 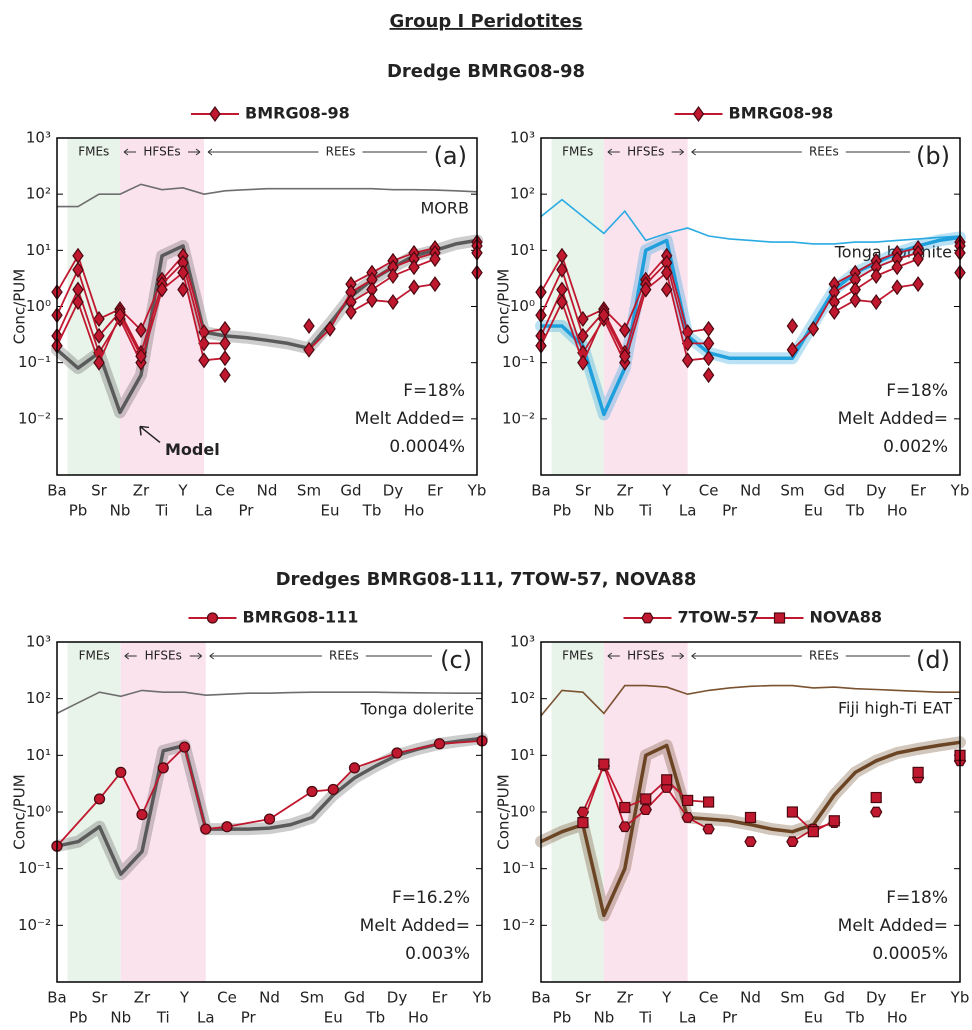 I want to click on x-tick-label: Zr, so click(x=141, y=491).